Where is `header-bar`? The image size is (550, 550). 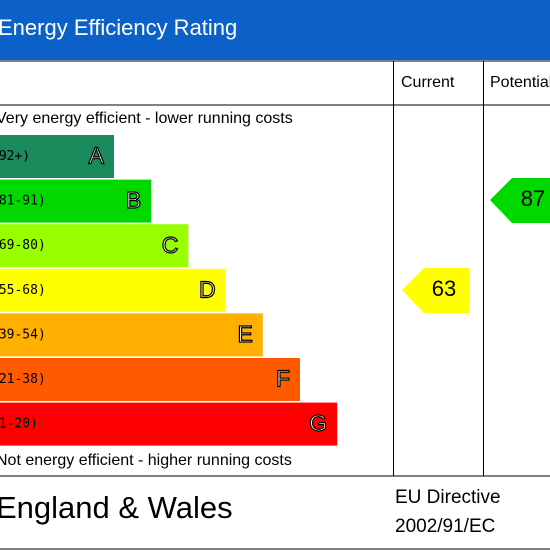
header-bar is located at coordinates (275, 30).